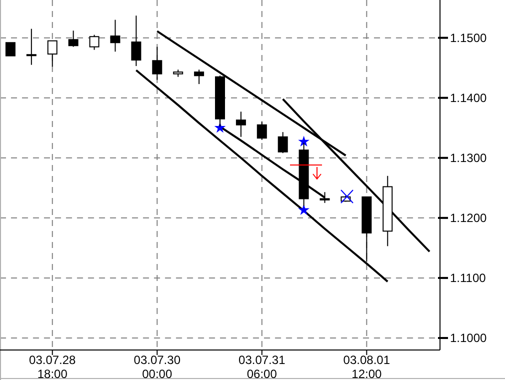 This screenshot has width=505, height=380. Describe the element at coordinates (469, 338) in the screenshot. I see `y-tick-label: 1.1000` at that location.